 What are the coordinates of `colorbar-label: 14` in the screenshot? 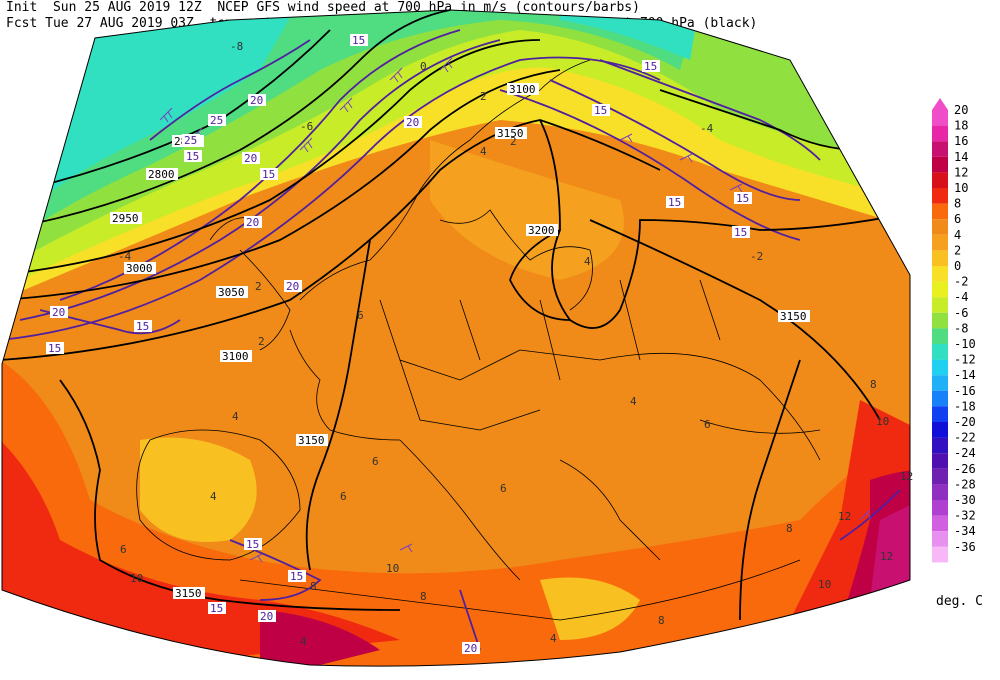 It's located at (961, 157).